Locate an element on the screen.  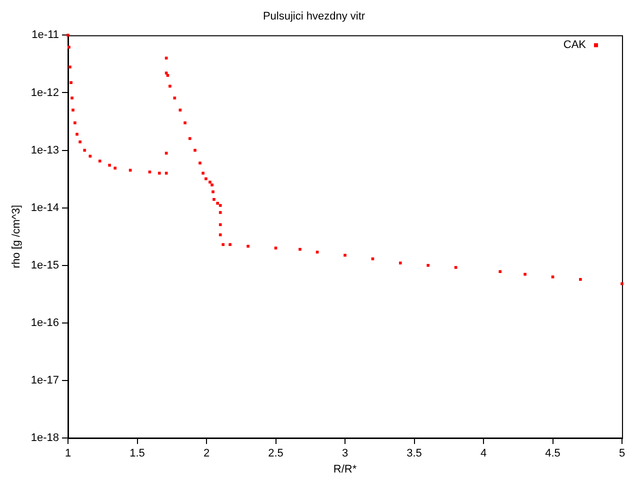
chart-title: Pulsujici hvezdny vitr is located at coordinates (314, 16).